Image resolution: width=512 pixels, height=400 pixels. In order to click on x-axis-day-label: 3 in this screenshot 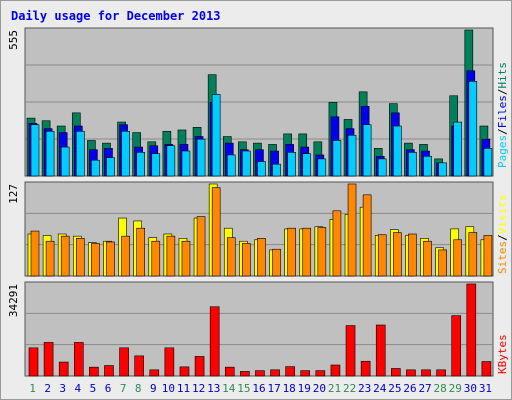, I will do `click(62, 388)`.